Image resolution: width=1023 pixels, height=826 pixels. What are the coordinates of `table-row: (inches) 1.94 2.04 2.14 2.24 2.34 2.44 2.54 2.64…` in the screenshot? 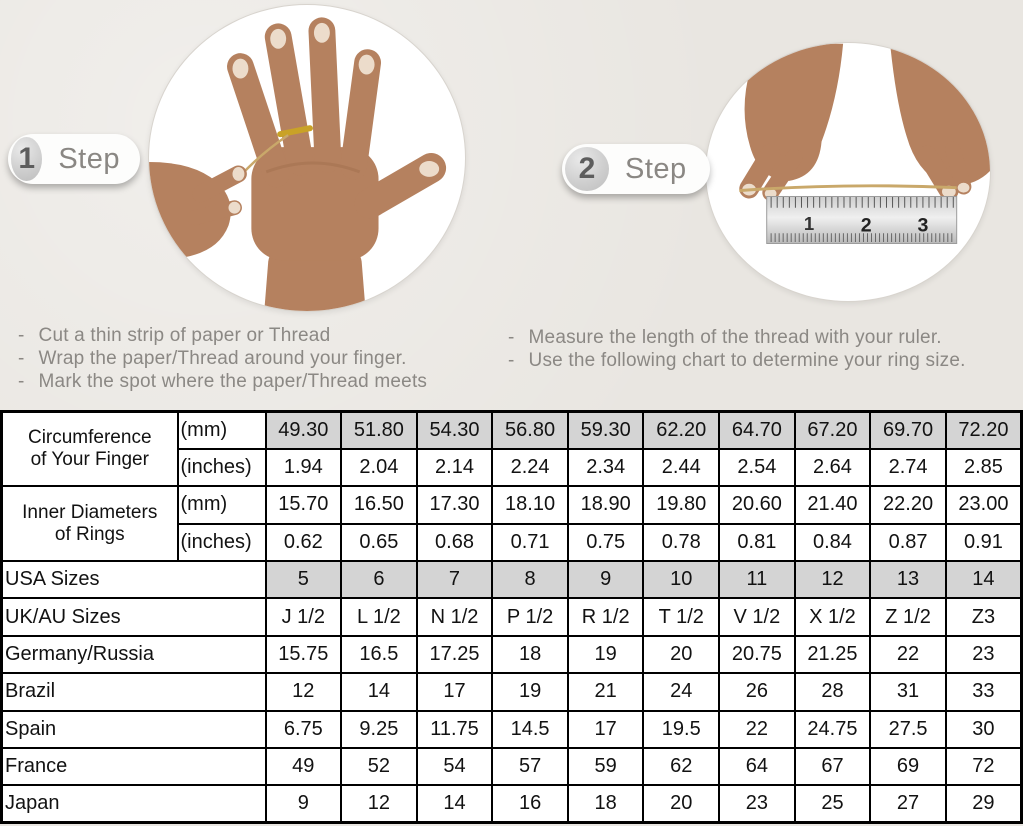 It's located at (512, 467).